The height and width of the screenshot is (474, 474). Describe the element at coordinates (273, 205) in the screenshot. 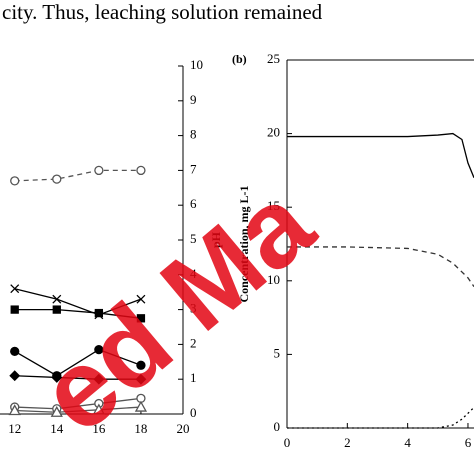

I see `y-tick-label: 15` at that location.